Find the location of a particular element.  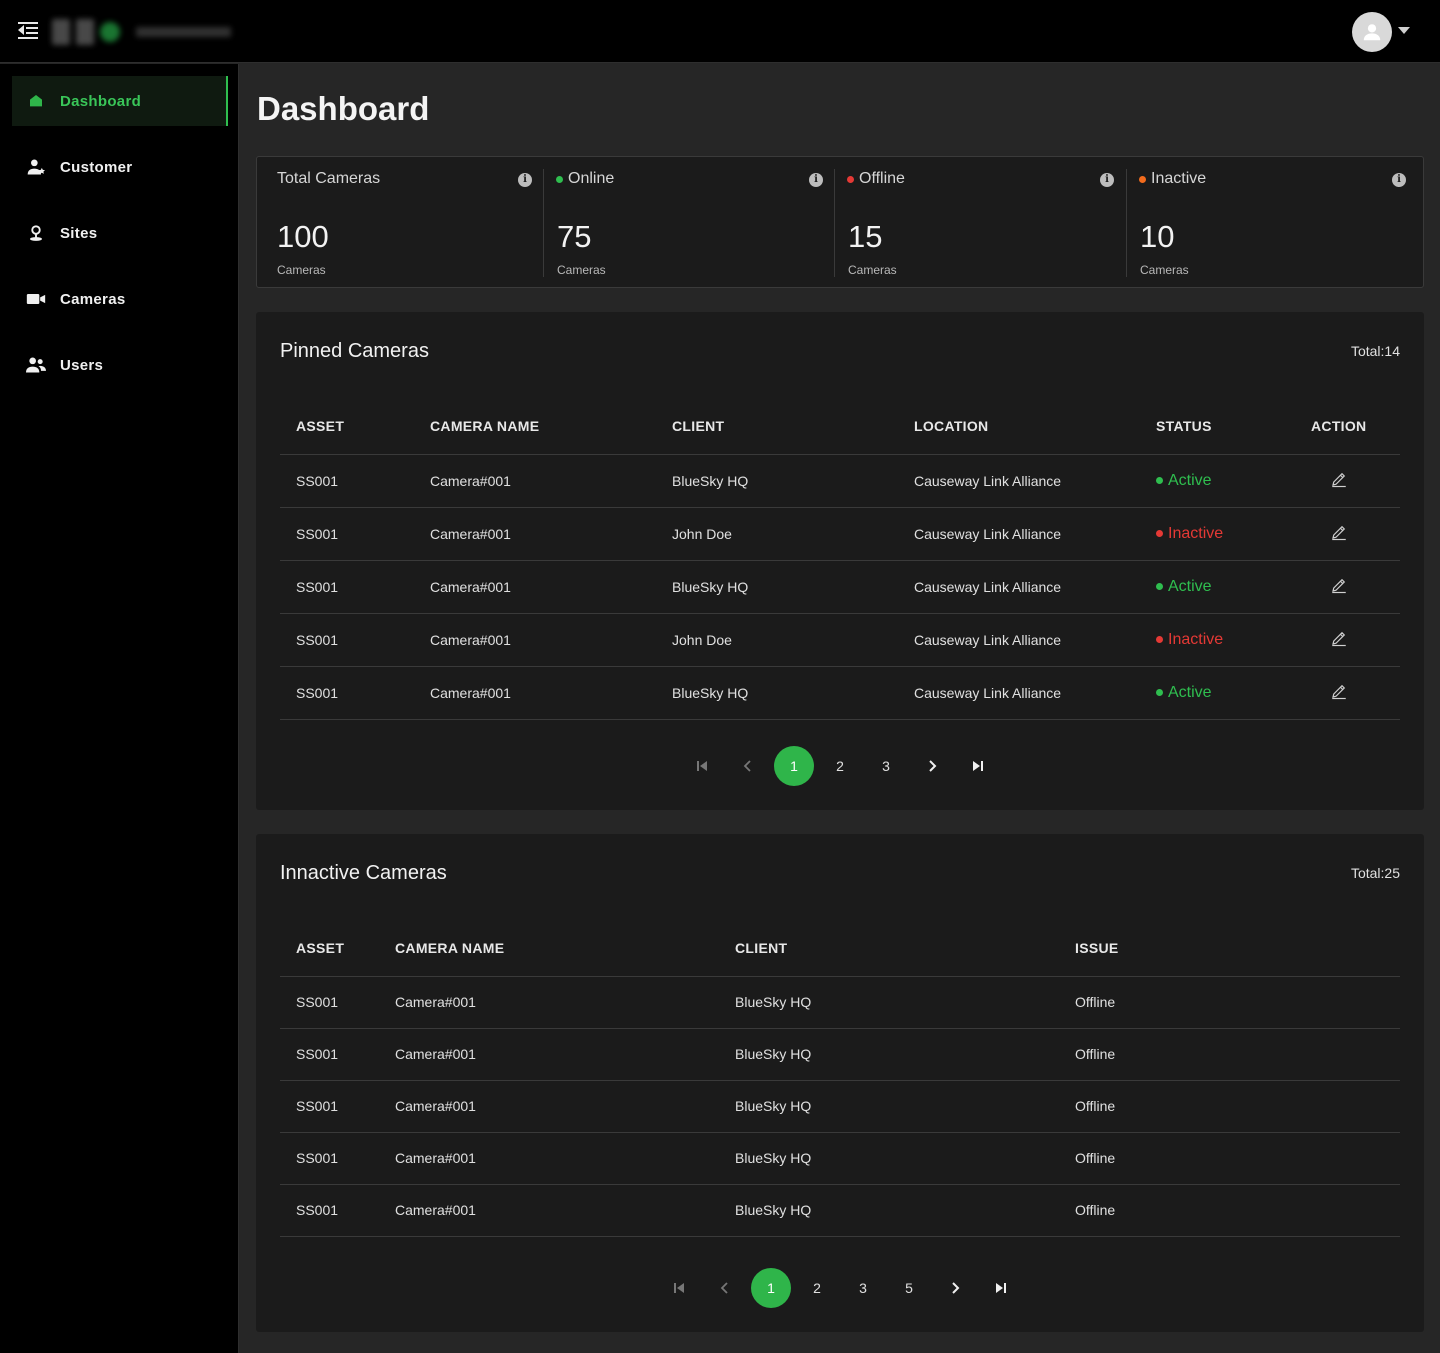

column-header-location: LOCATION is located at coordinates (1019, 426).